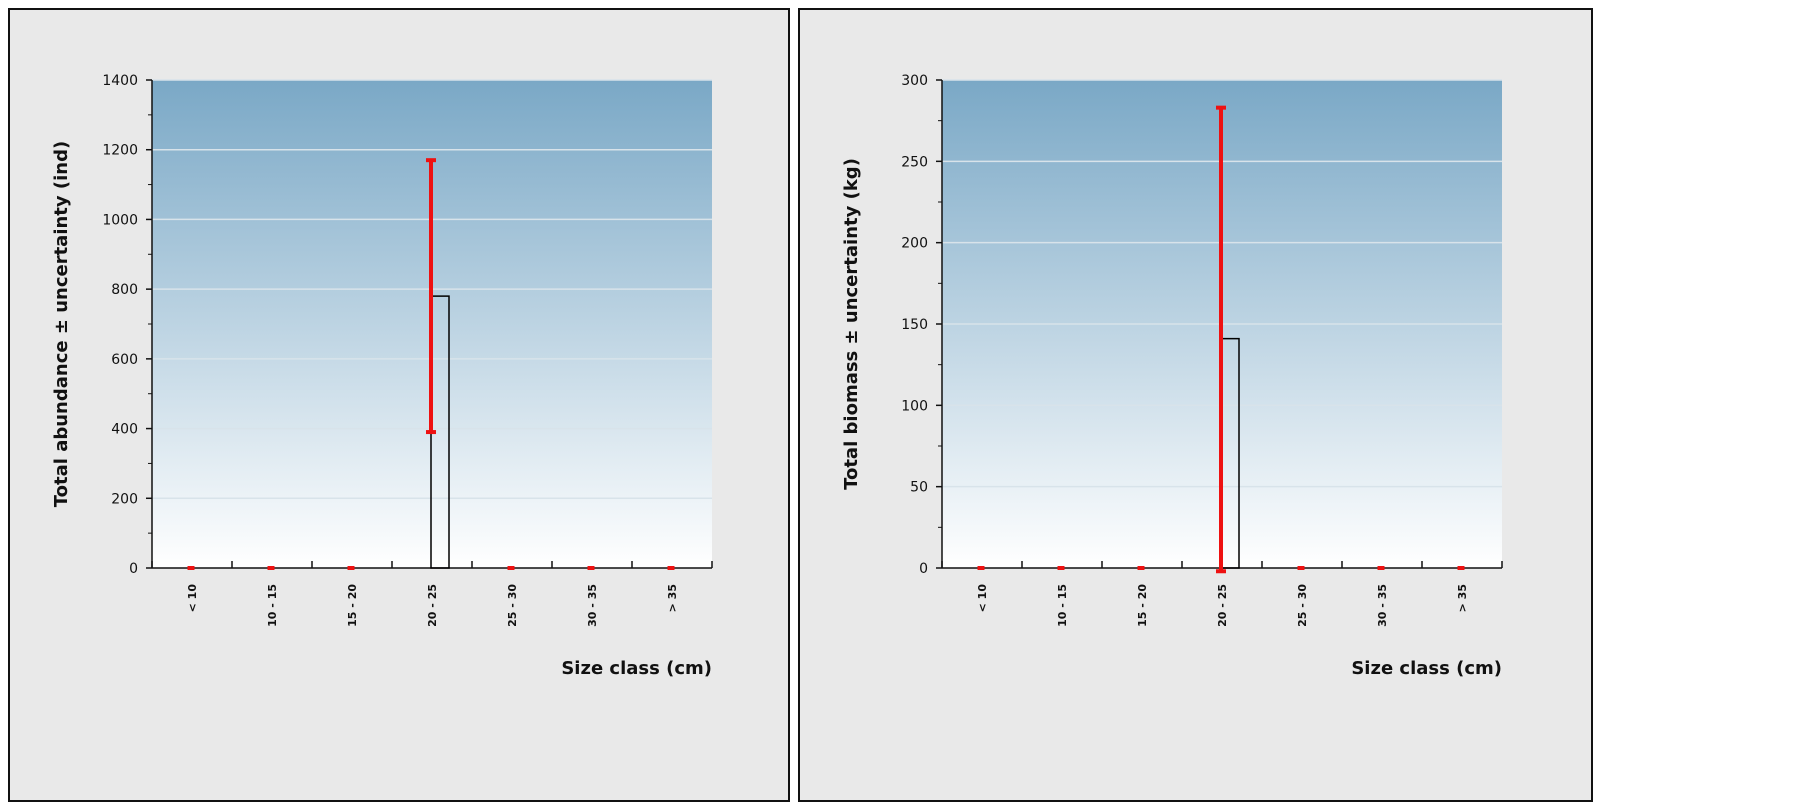 The width and height of the screenshot is (1803, 804). I want to click on y-tick-label: 300, so click(914, 81).